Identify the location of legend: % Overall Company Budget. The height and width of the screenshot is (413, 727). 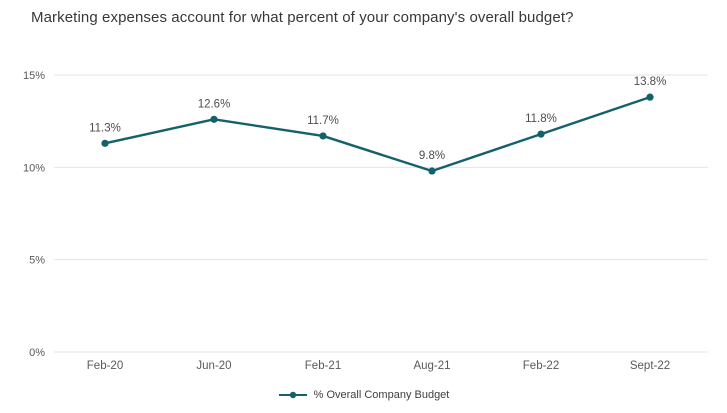
(363, 395).